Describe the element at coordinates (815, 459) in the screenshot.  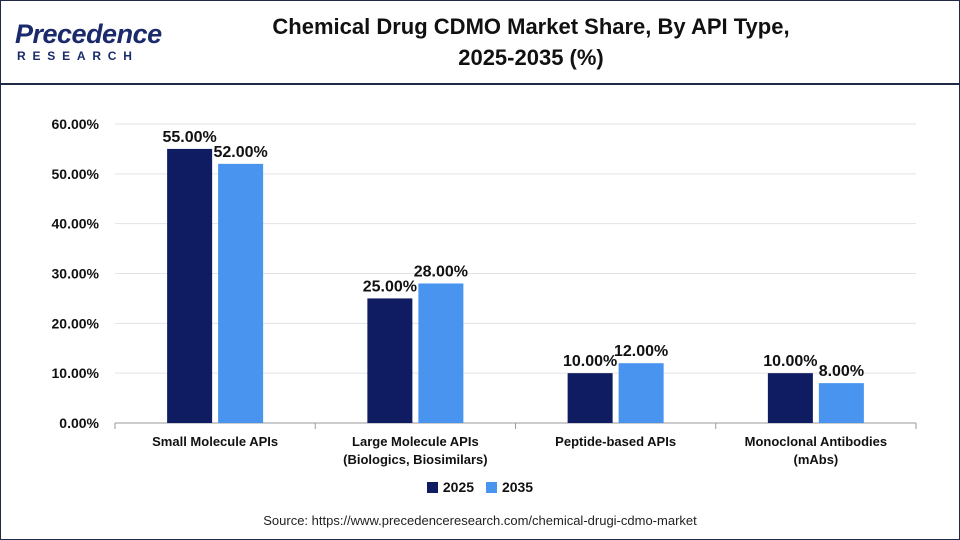
I see `x-tick-label: (mAbs)` at that location.